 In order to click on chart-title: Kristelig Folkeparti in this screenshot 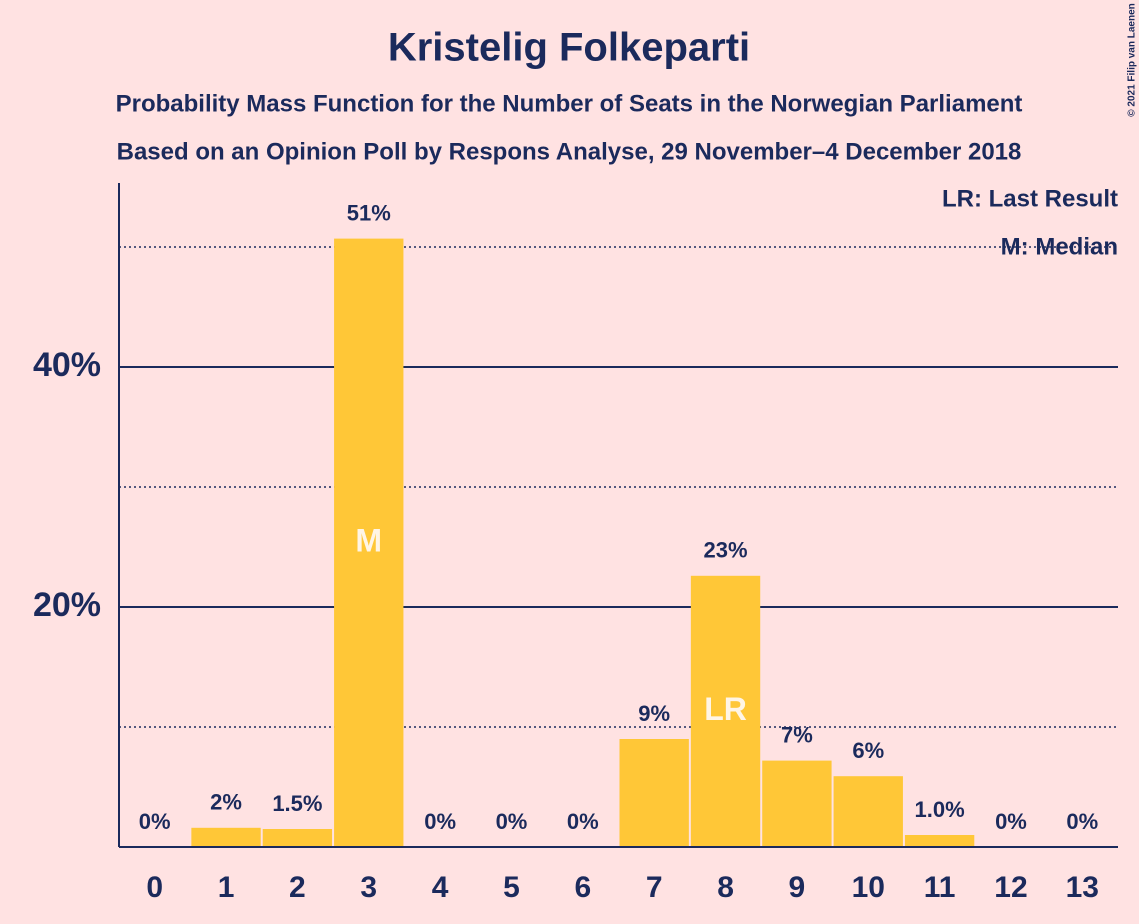, I will do `click(569, 48)`.